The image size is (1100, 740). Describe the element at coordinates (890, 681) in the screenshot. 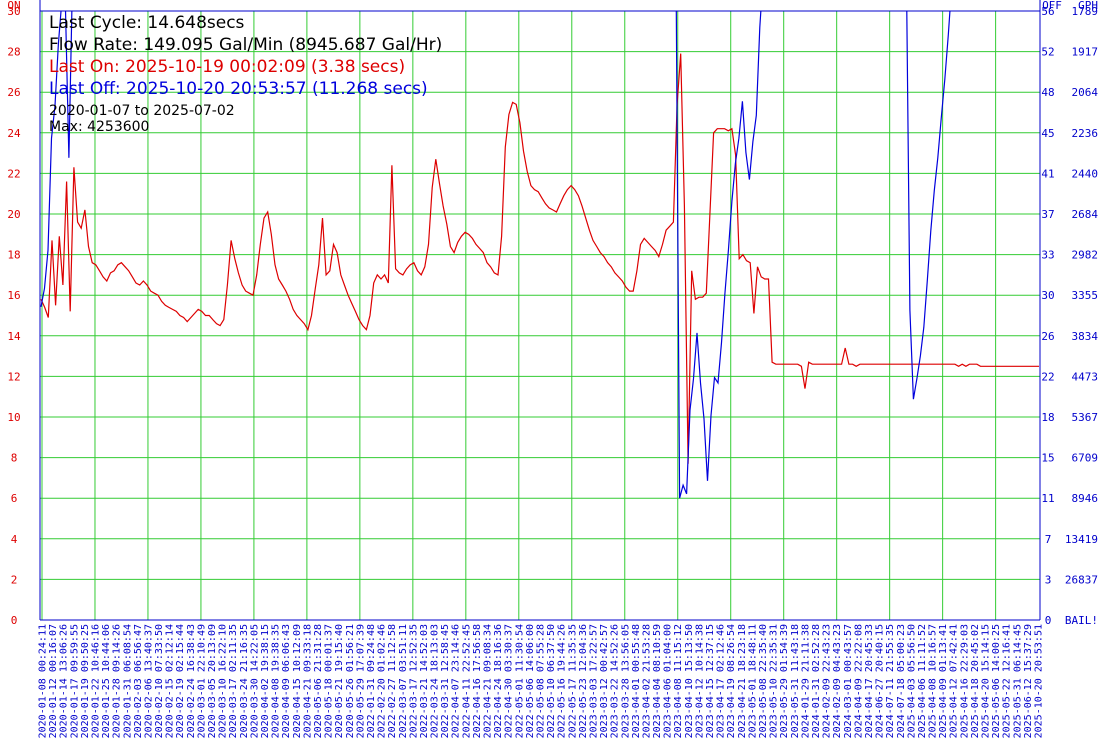

I see `x-tick-label: 2024-07-11 21:55:35` at that location.